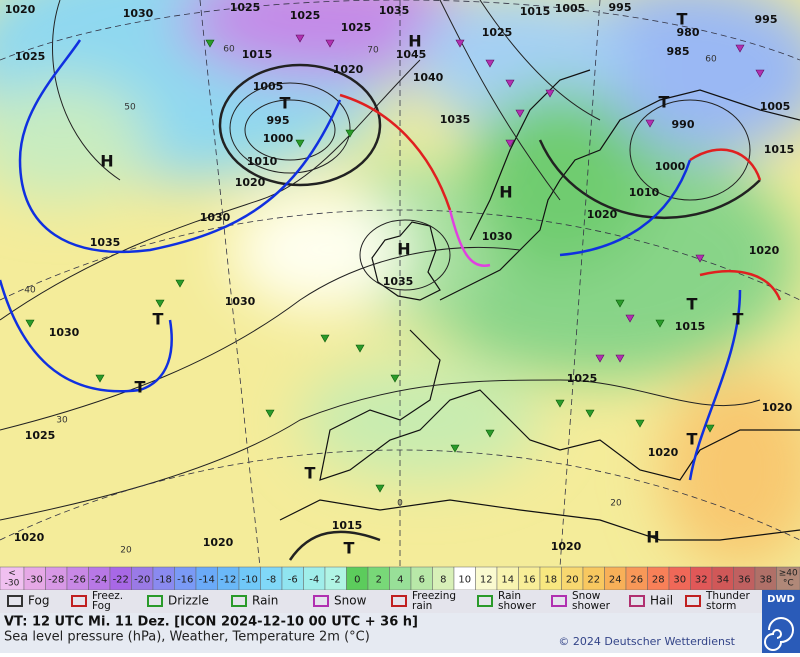 The width and height of the screenshot is (800, 657). Describe the element at coordinates (185, 580) in the screenshot. I see `scale-label: -16` at that location.